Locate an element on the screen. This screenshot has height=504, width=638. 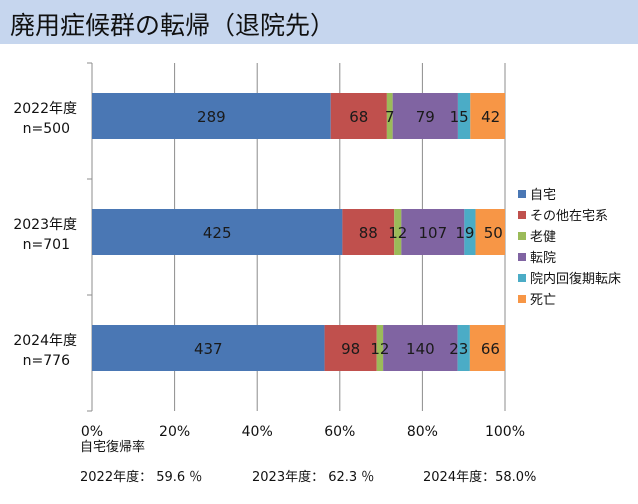
x-tick-label: 0% is located at coordinates (92, 432).